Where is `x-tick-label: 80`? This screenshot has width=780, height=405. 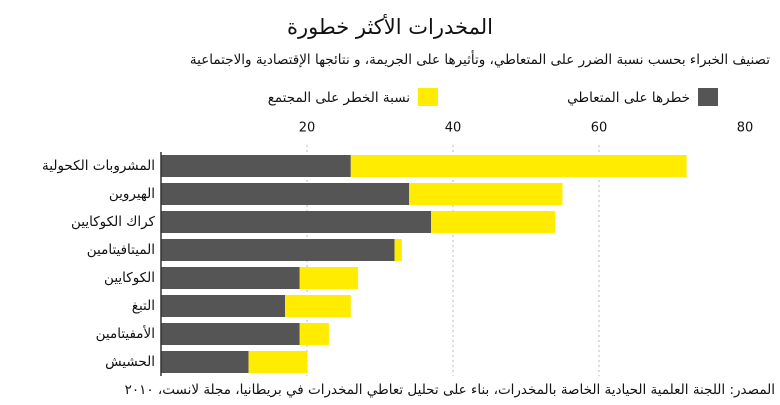 x-tick-label: 80 is located at coordinates (745, 128).